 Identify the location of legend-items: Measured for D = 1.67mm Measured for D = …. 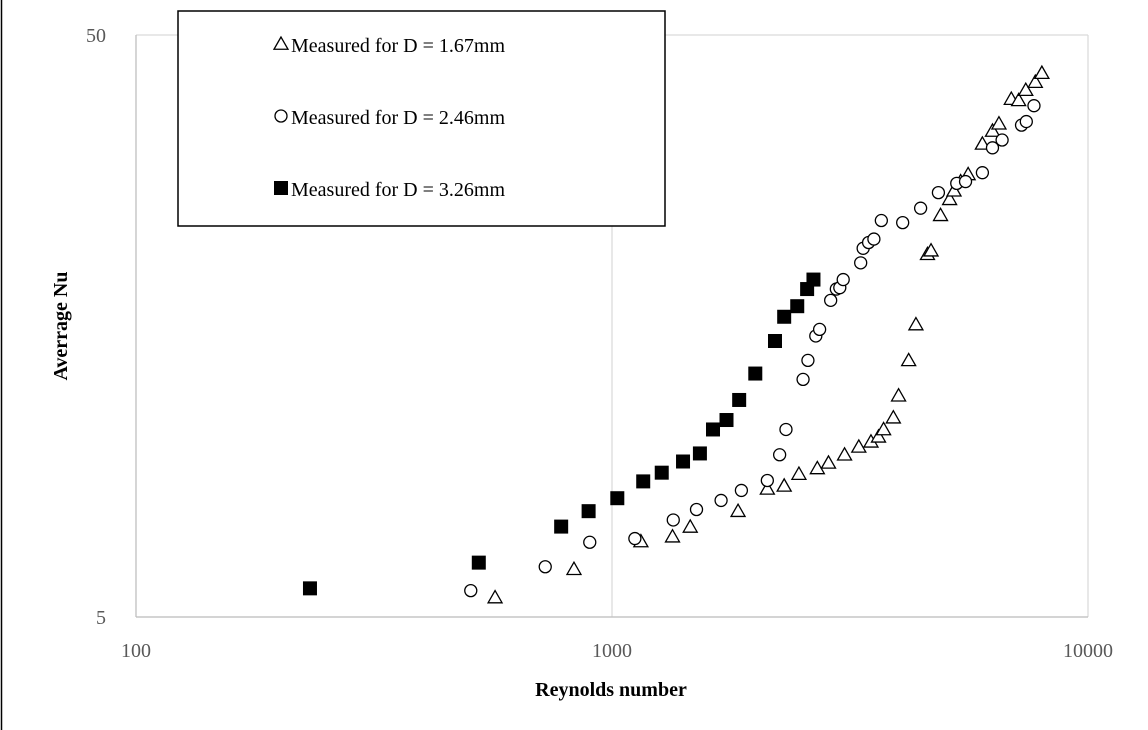
(388, 118).